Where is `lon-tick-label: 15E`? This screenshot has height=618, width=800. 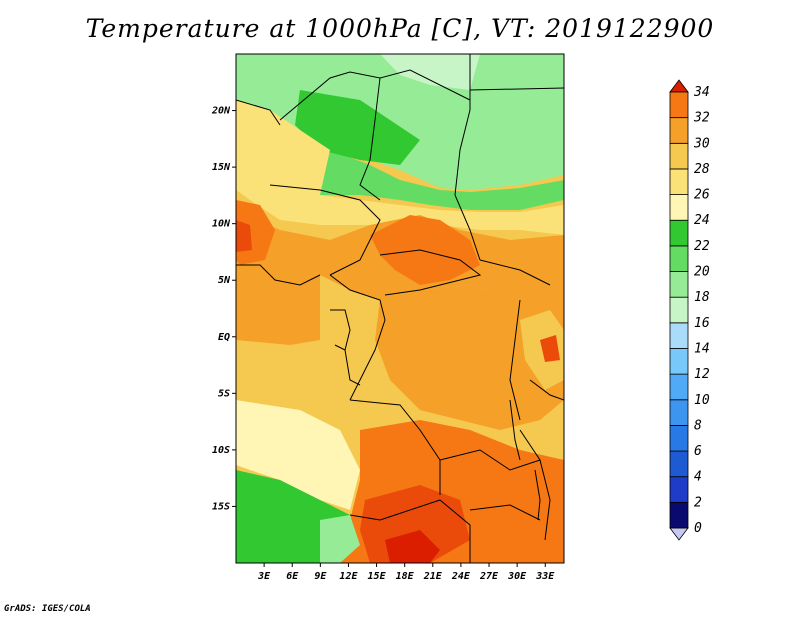
lon-tick-label: 15E is located at coordinates (377, 576).